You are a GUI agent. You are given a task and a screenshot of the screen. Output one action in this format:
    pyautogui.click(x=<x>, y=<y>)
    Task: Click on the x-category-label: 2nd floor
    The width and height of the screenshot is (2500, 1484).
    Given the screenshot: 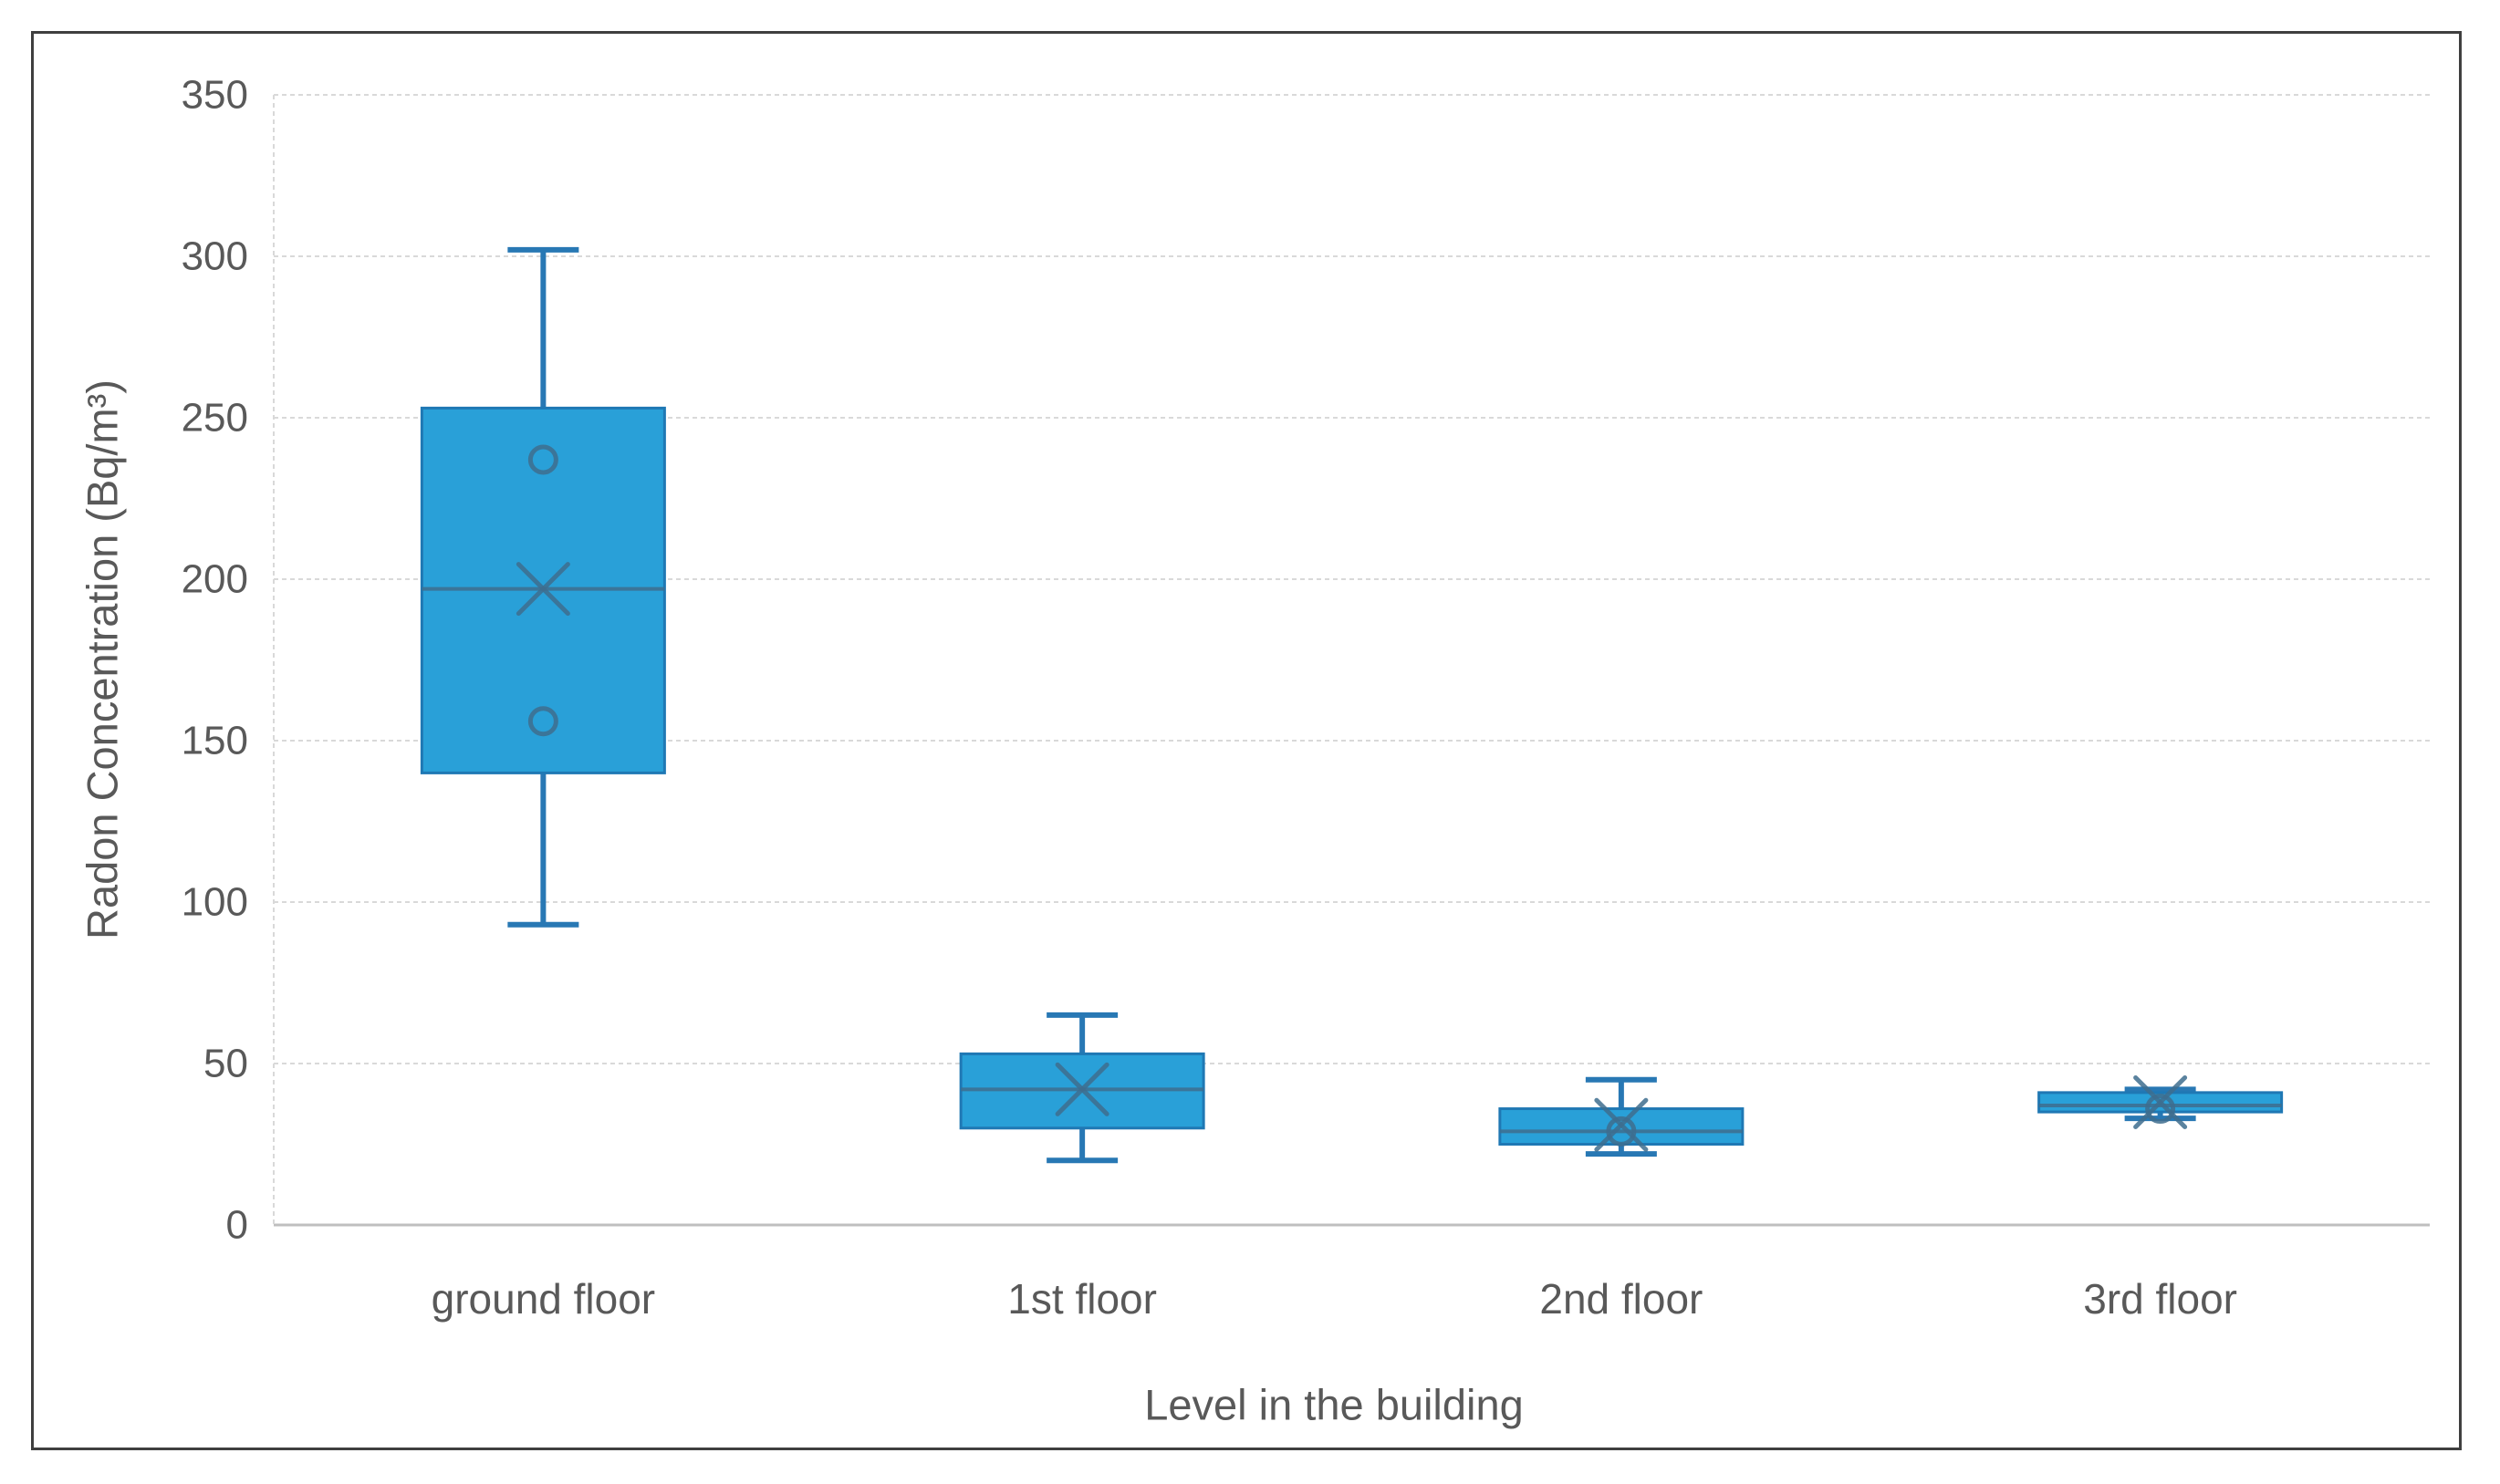 What is the action you would take?
    pyautogui.click(x=1621, y=1299)
    